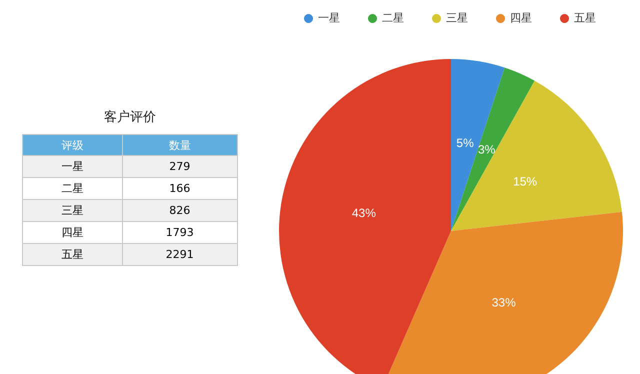 This screenshot has width=640, height=374. Describe the element at coordinates (457, 18) in the screenshot. I see `legend-label: 三星` at that location.